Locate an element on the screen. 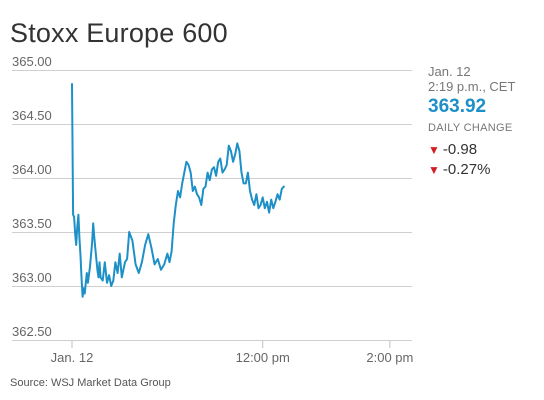 The image size is (544, 400). x-tick-label: 12:00 pm is located at coordinates (263, 357).